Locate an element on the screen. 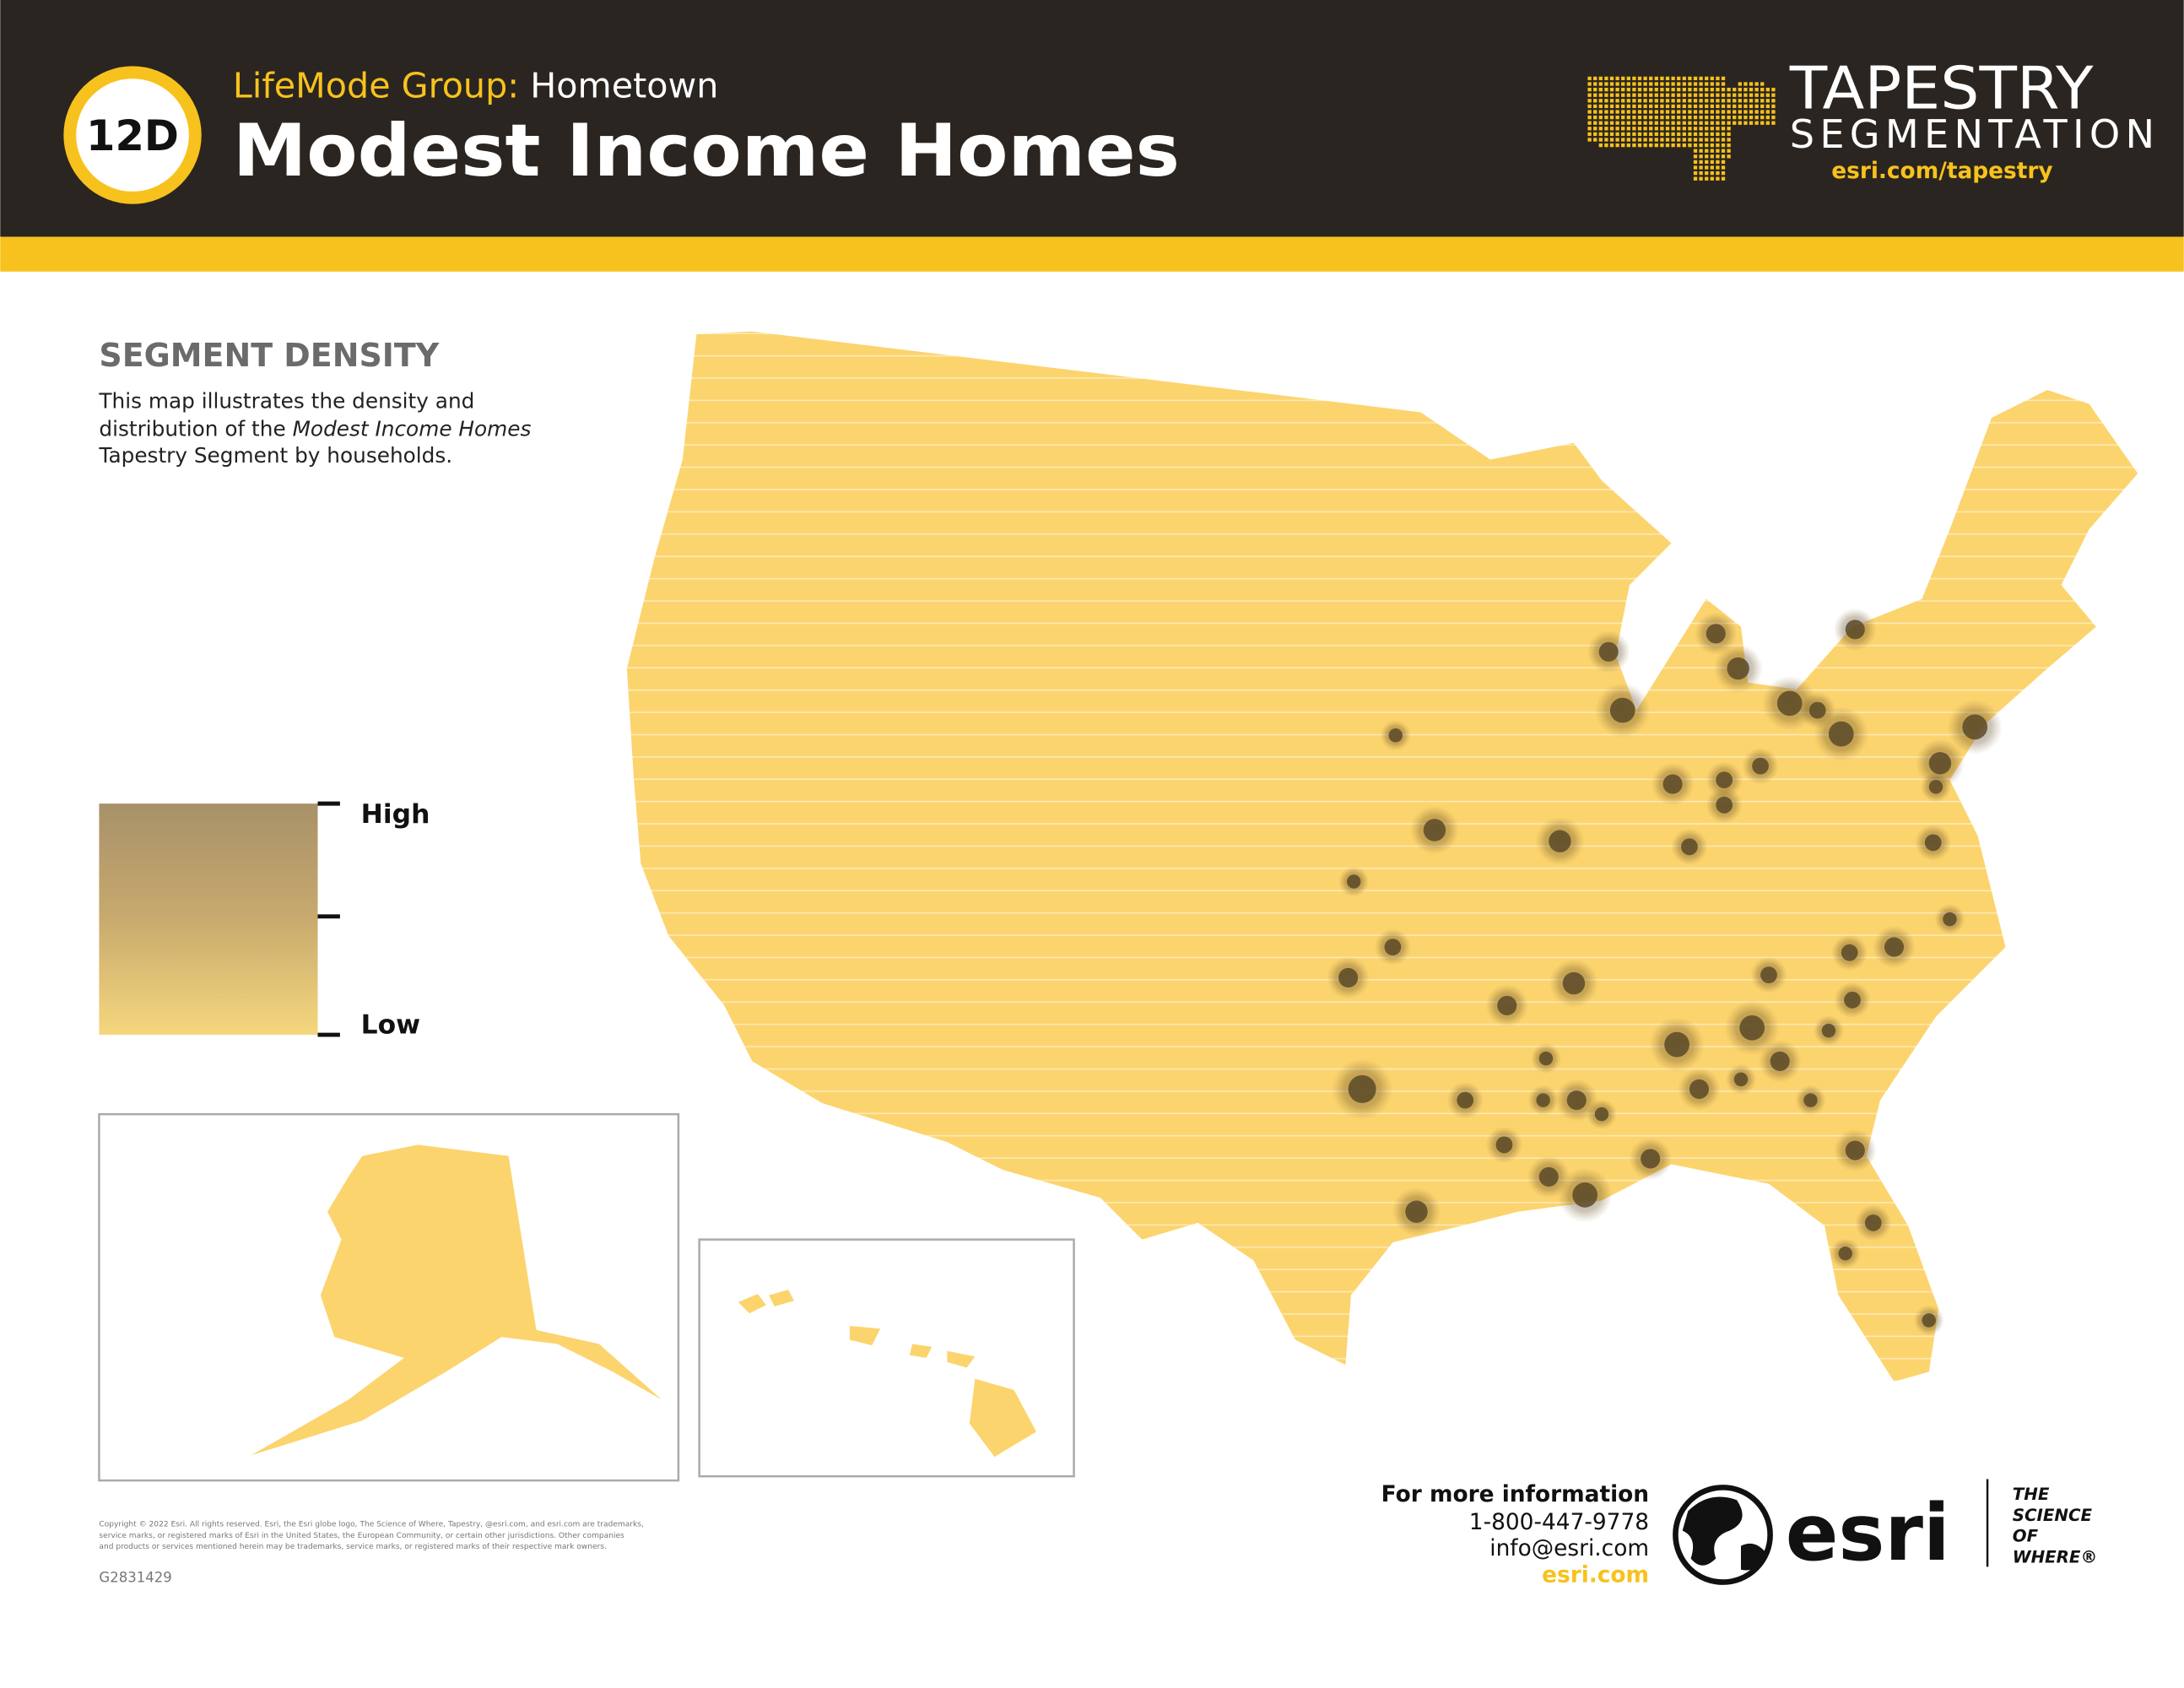 The width and height of the screenshot is (2184, 1688). badge is located at coordinates (132, 135).